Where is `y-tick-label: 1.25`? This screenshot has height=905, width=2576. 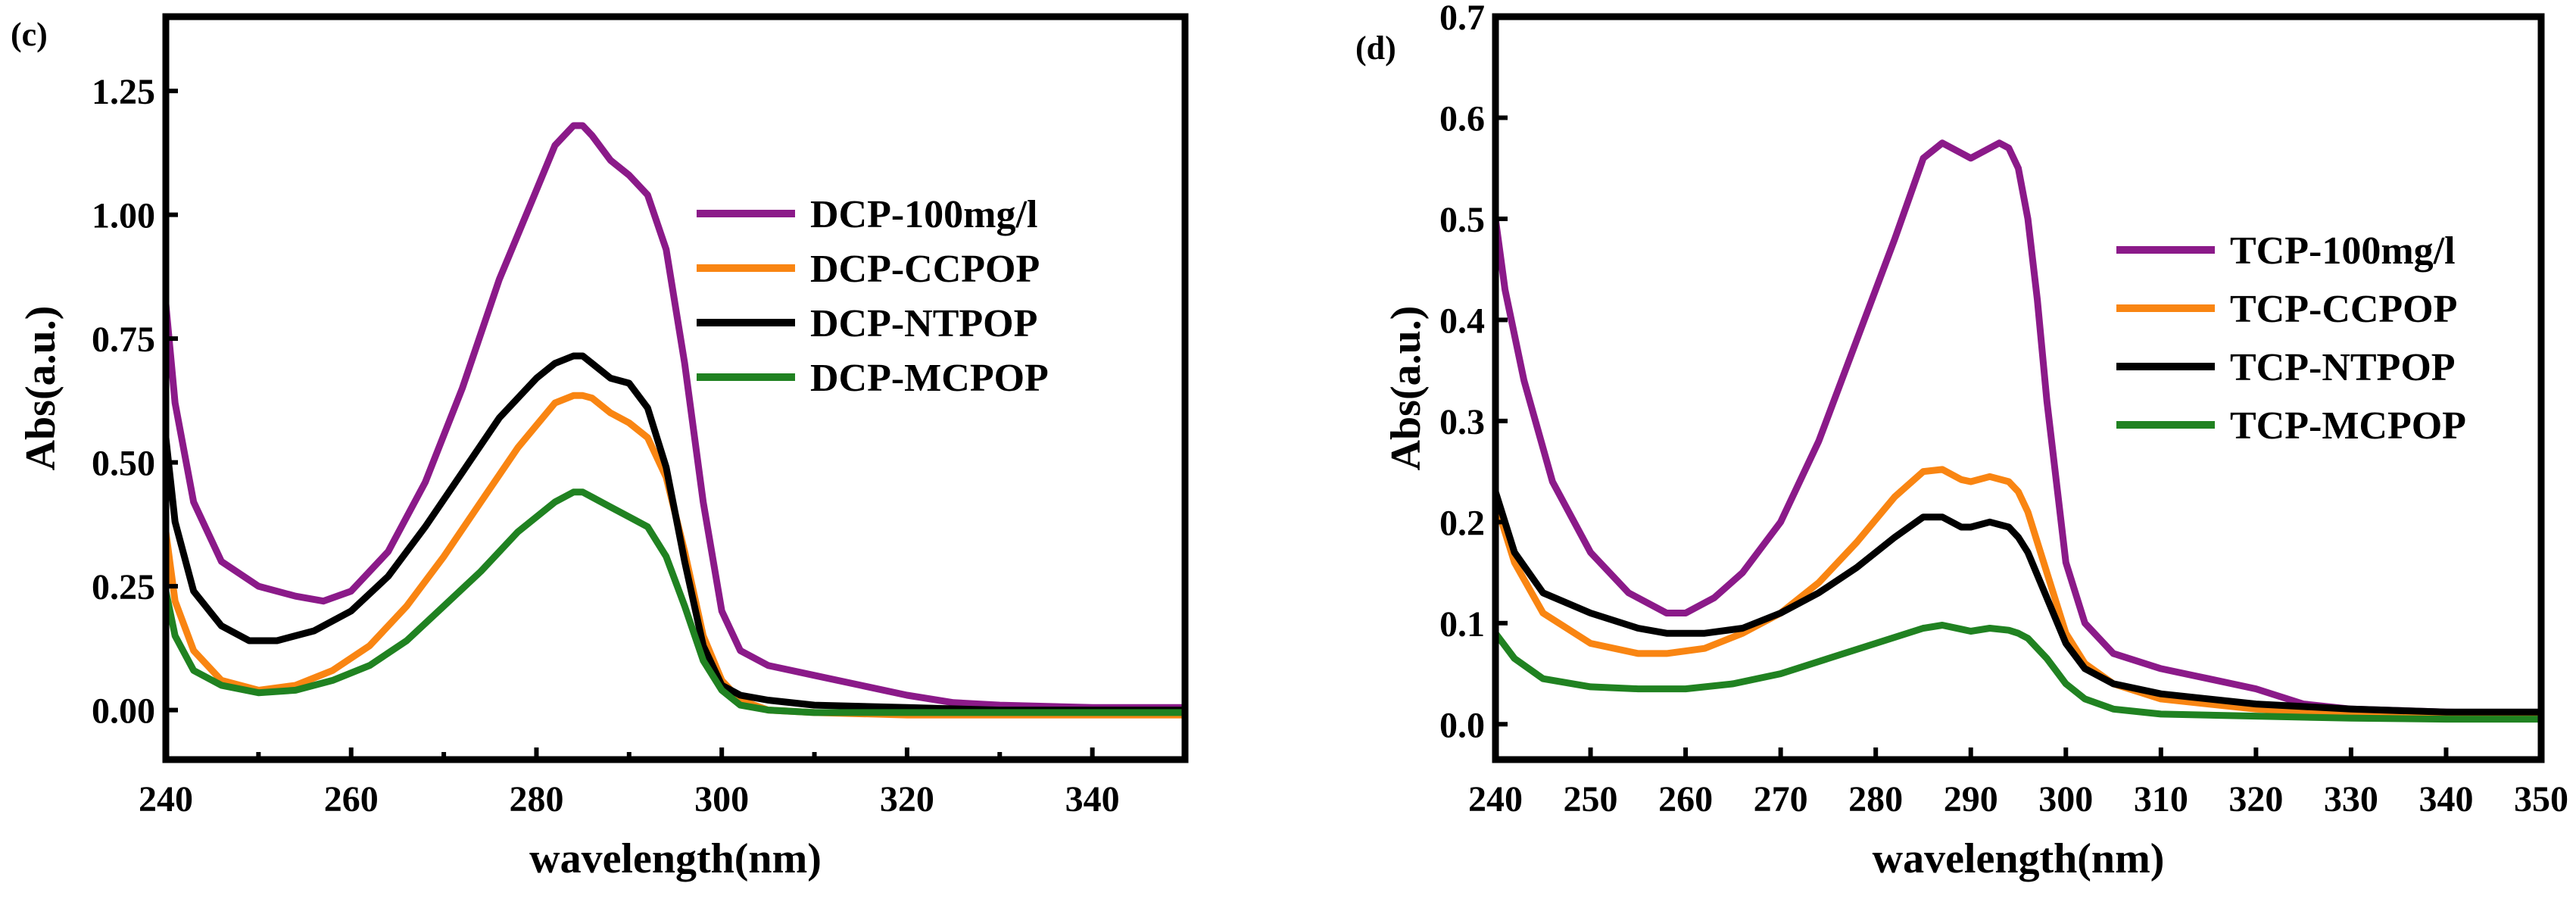 y-tick-label: 1.25 is located at coordinates (123, 92).